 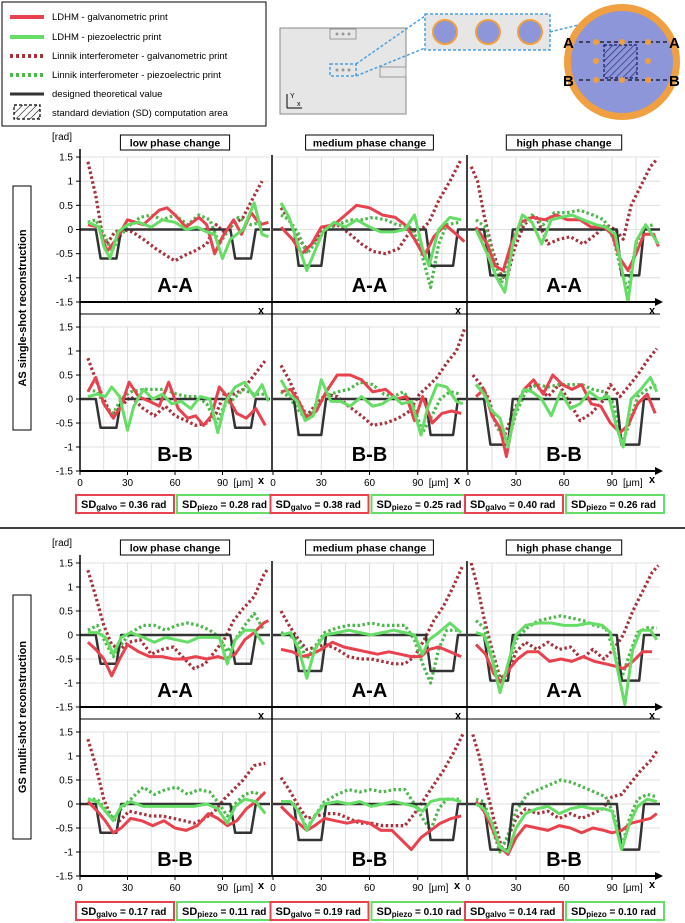 I want to click on schematic: Y x A A B B, so click(x=479, y=62).